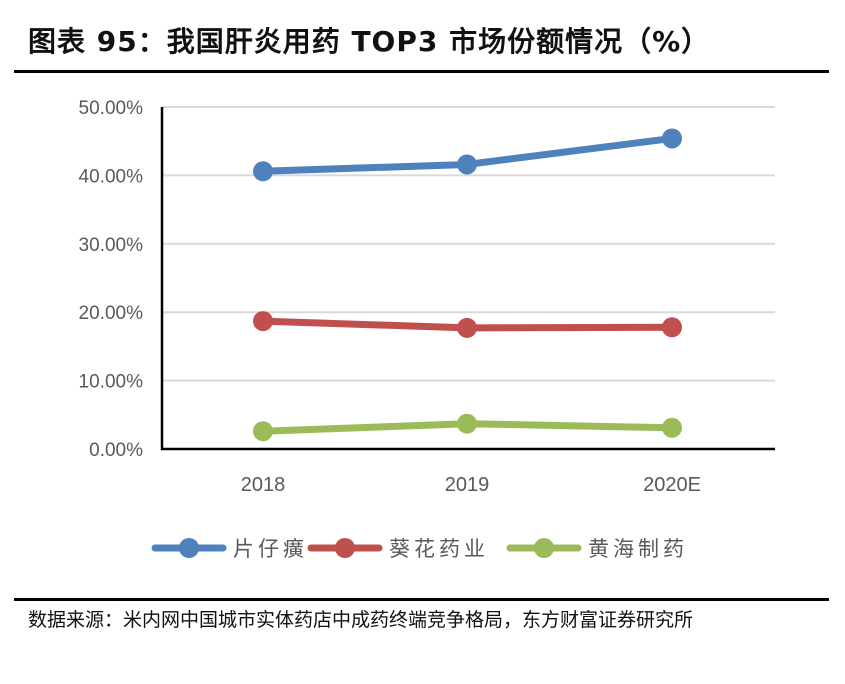  I want to click on x-tick-label: 2020E, so click(672, 485).